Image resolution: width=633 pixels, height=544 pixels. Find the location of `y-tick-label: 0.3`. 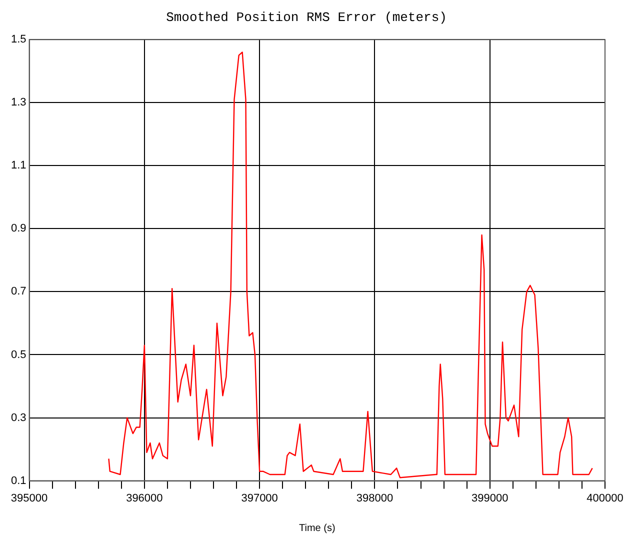

y-tick-label: 0.3 is located at coordinates (18, 418).